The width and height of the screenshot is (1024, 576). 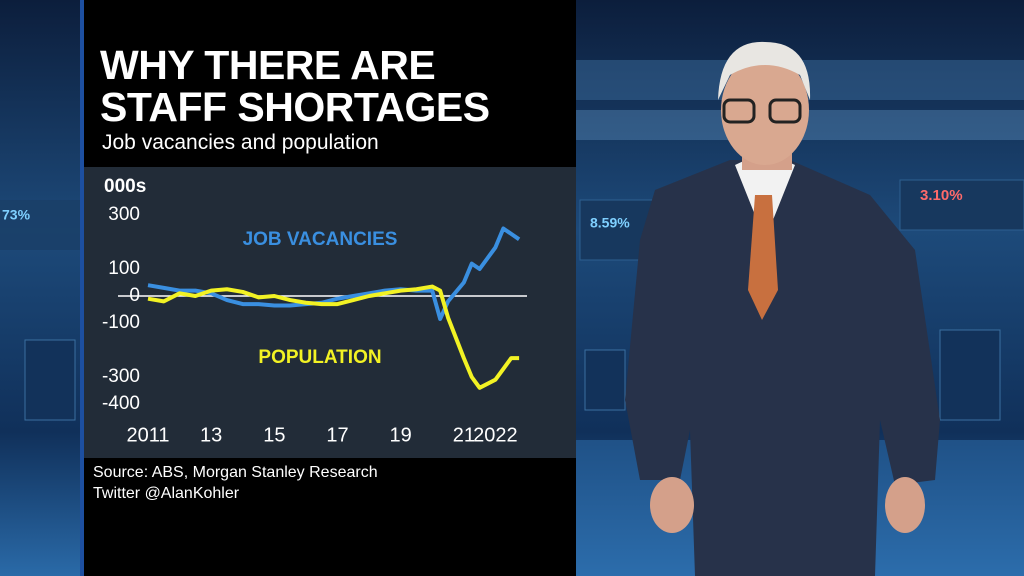 What do you see at coordinates (240, 142) in the screenshot?
I see `chart-subtitle: Job vacancies and population` at bounding box center [240, 142].